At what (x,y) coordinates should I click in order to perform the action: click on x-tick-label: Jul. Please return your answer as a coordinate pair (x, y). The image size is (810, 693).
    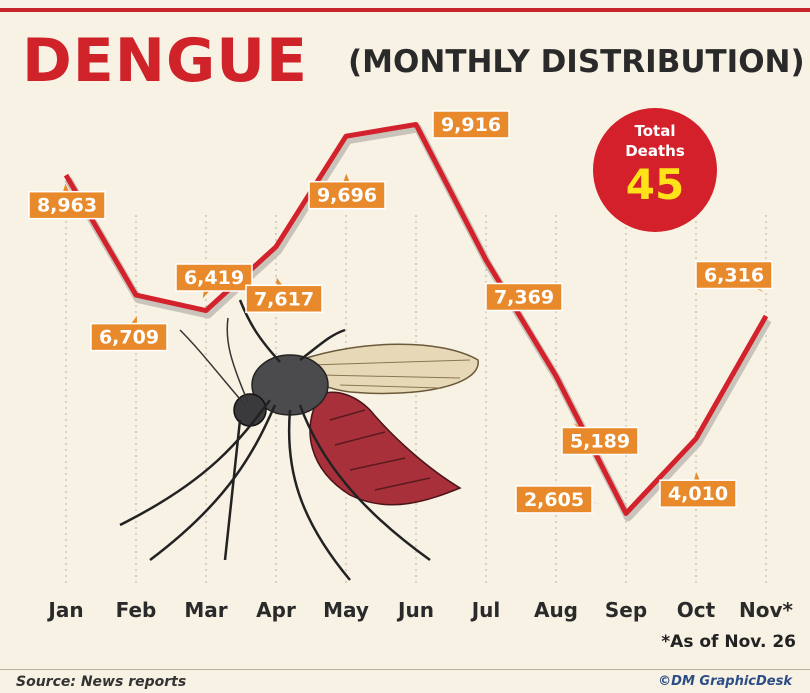
    Looking at the image, I should click on (485, 610).